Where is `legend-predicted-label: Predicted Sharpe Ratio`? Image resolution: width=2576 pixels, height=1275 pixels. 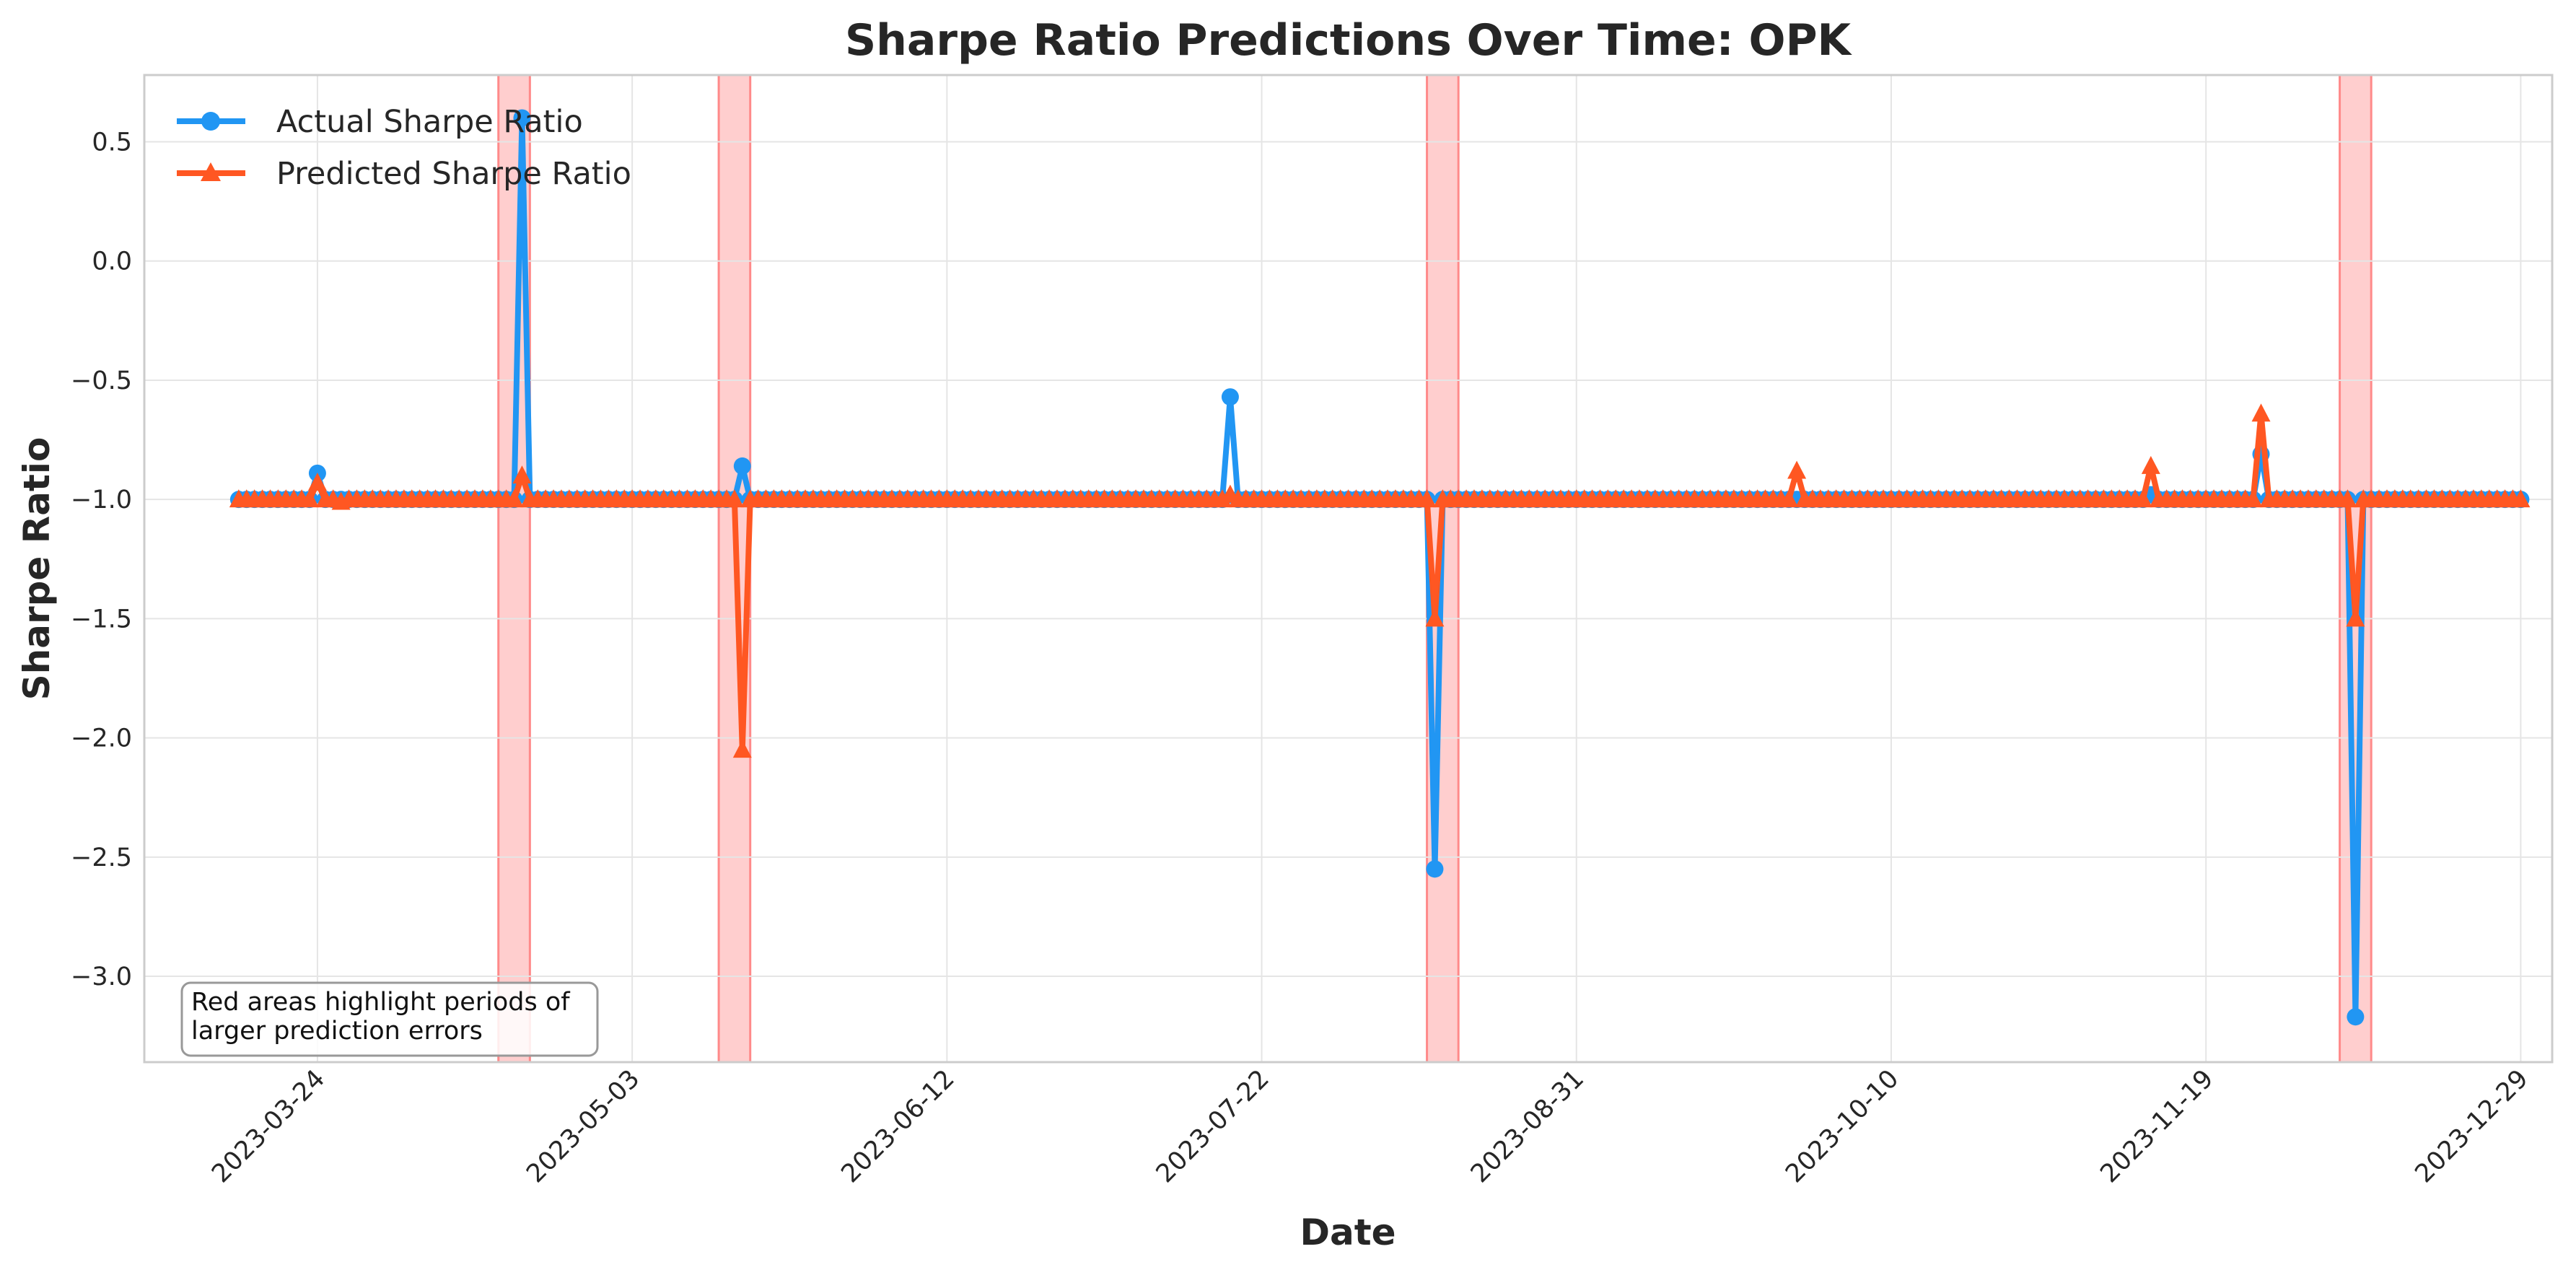 legend-predicted-label: Predicted Sharpe Ratio is located at coordinates (453, 174).